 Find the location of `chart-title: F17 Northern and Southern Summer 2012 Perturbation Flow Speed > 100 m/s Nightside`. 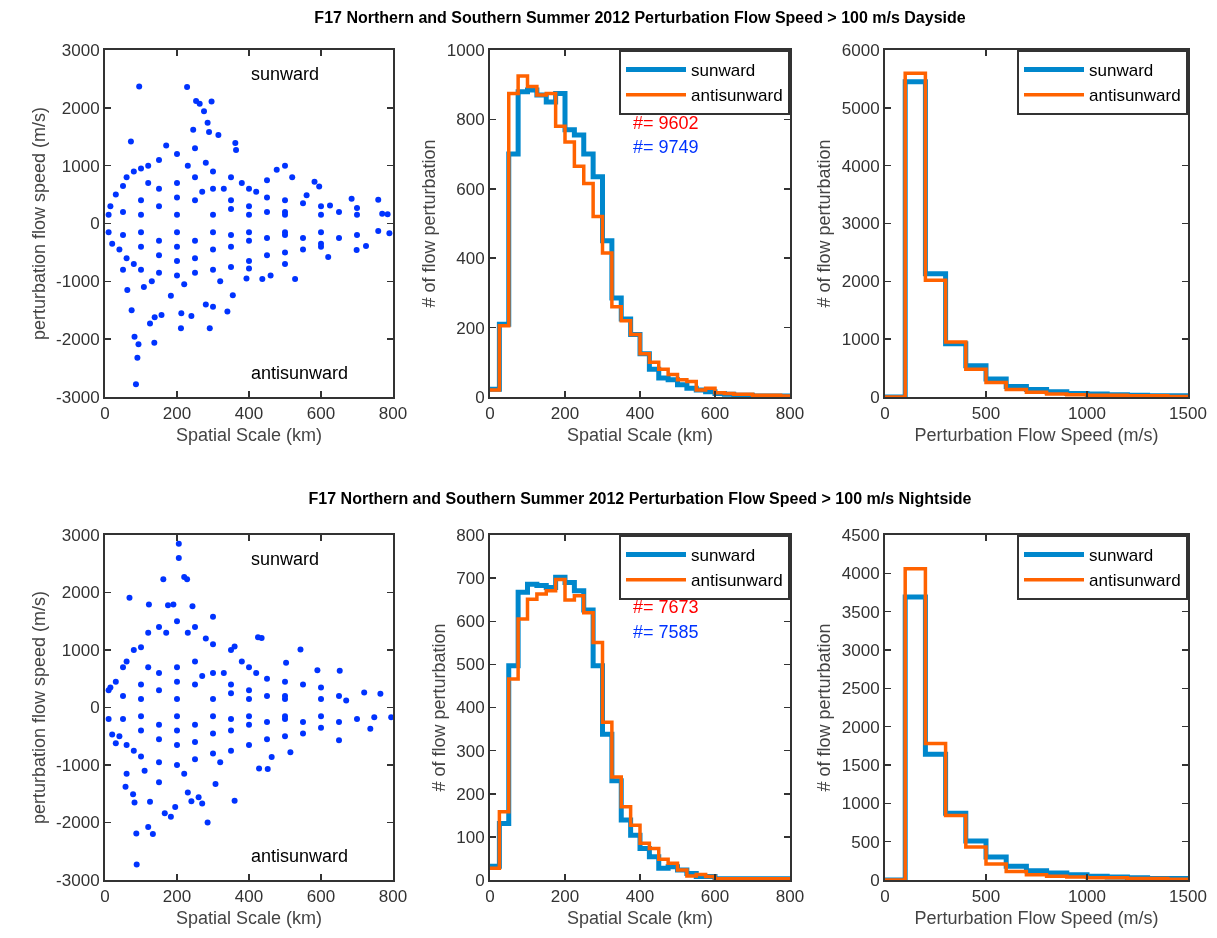

chart-title: F17 Northern and Southern Summer 2012 Perturbation Flow Speed > 100 m/s Nightside is located at coordinates (640, 499).